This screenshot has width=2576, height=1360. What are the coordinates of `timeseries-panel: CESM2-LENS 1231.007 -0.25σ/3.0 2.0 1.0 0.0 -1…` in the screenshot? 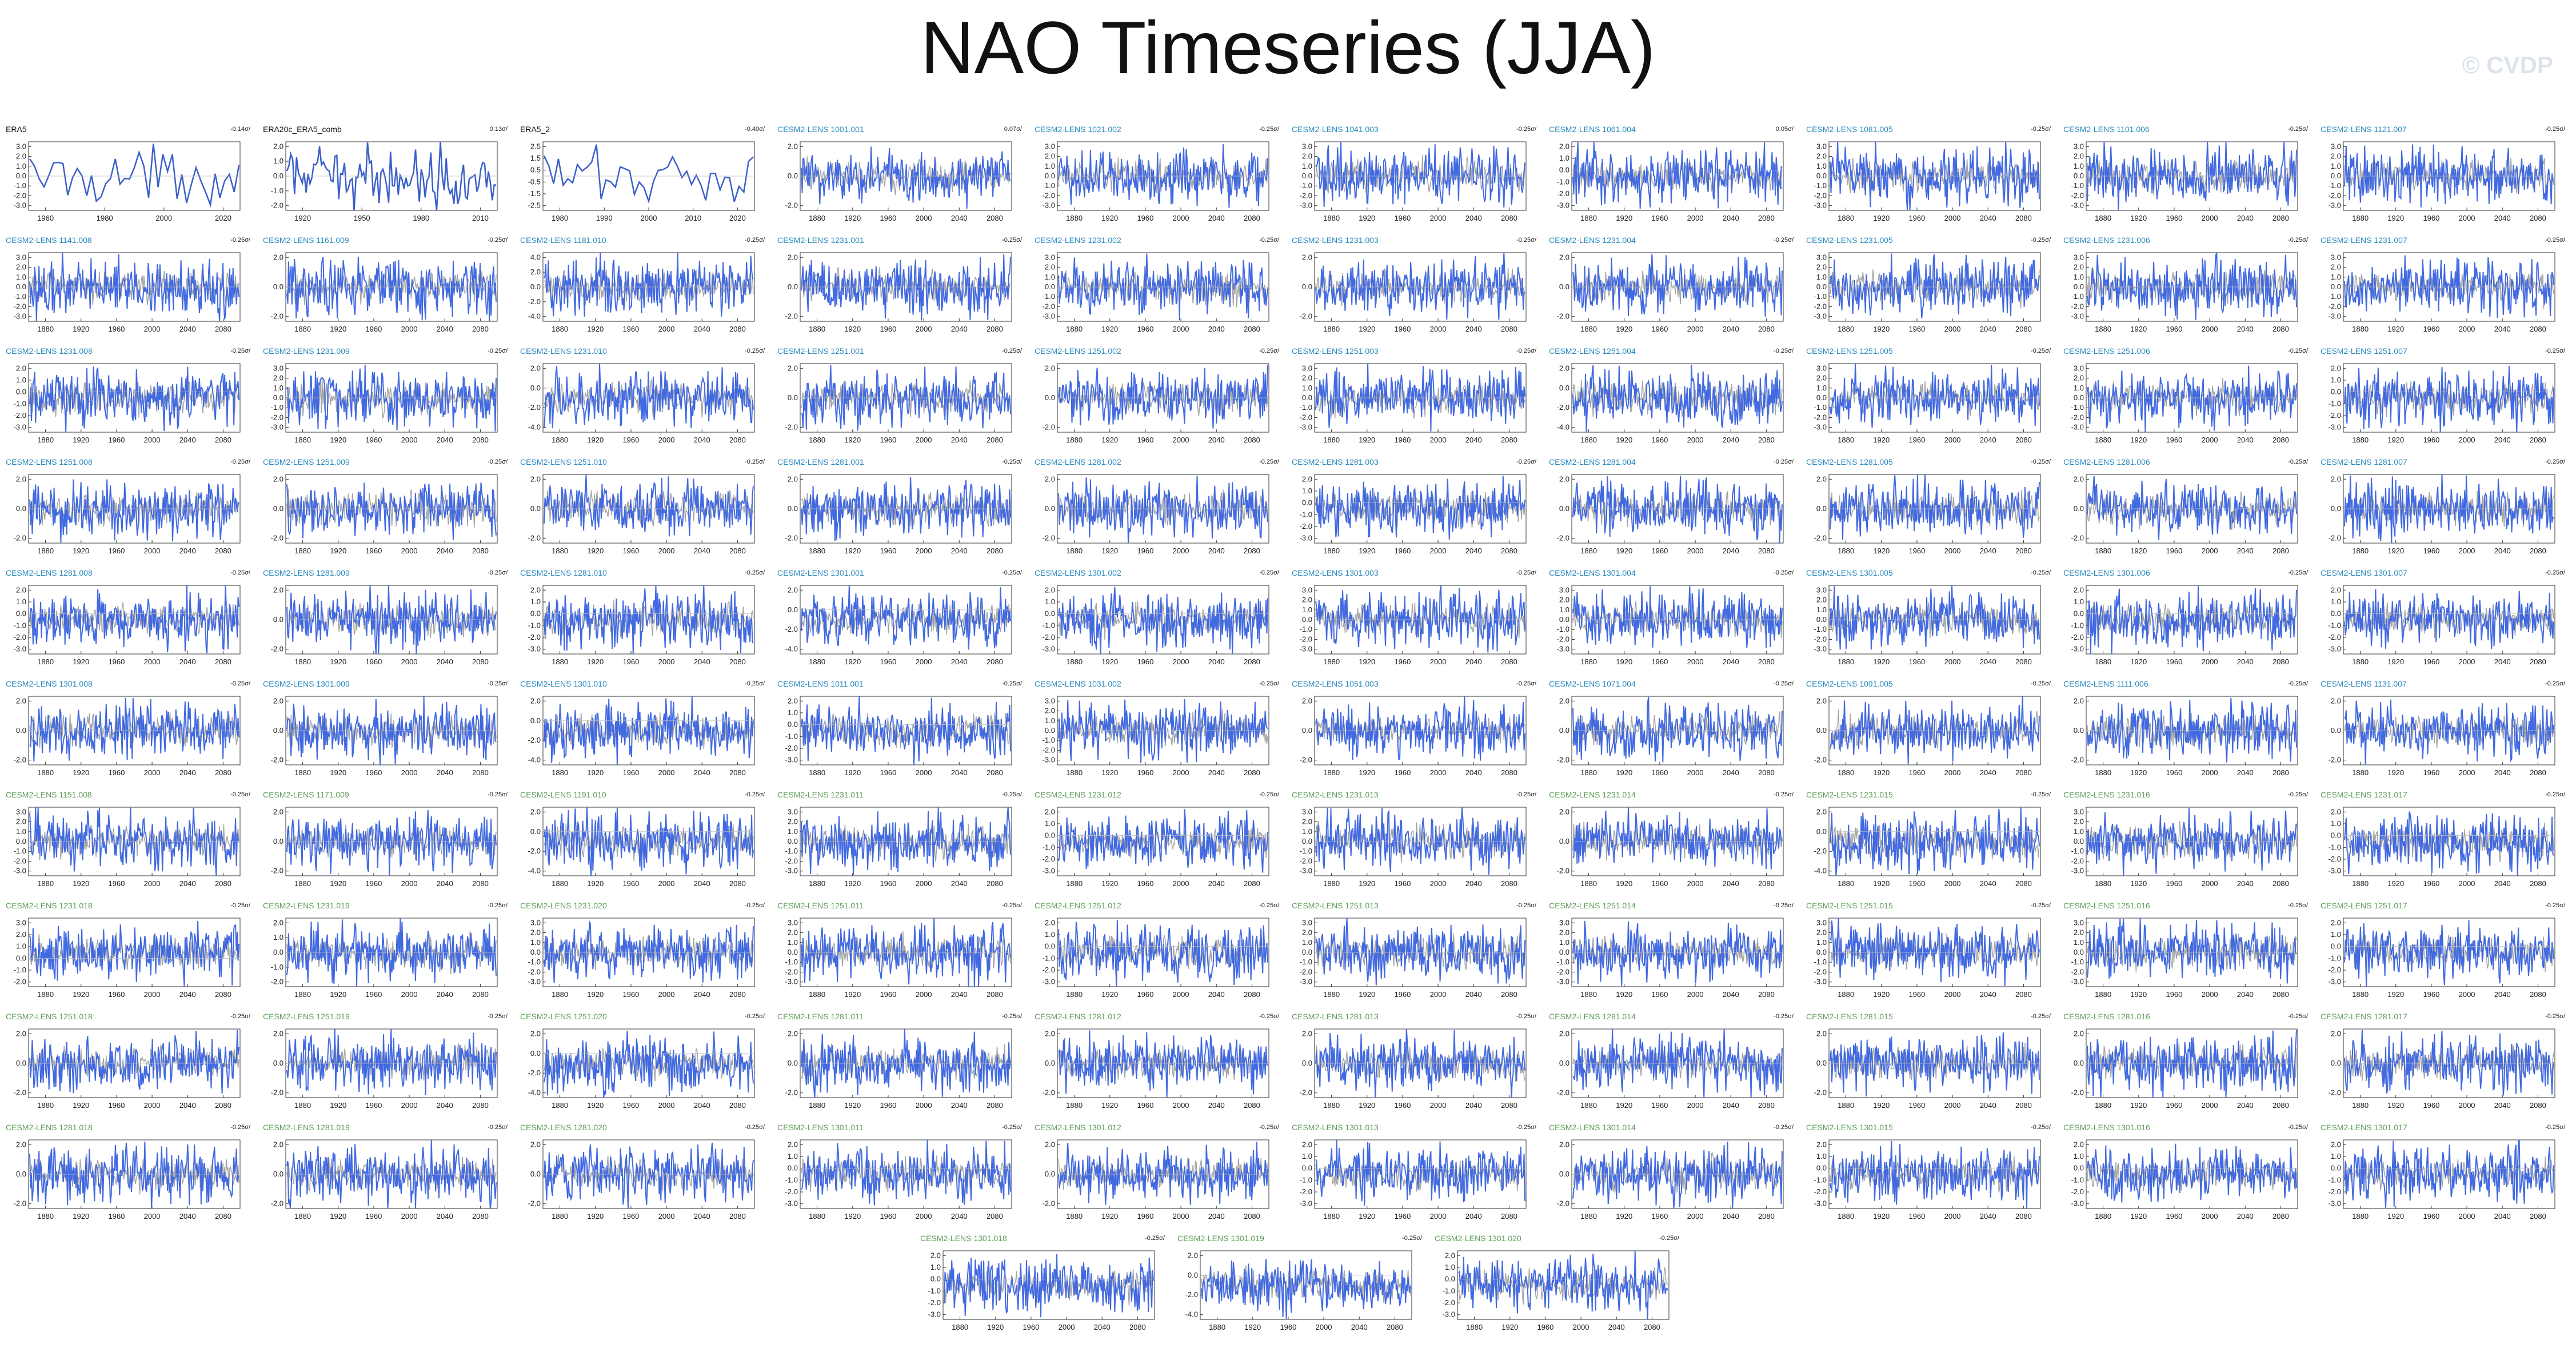 It's located at (2443, 290).